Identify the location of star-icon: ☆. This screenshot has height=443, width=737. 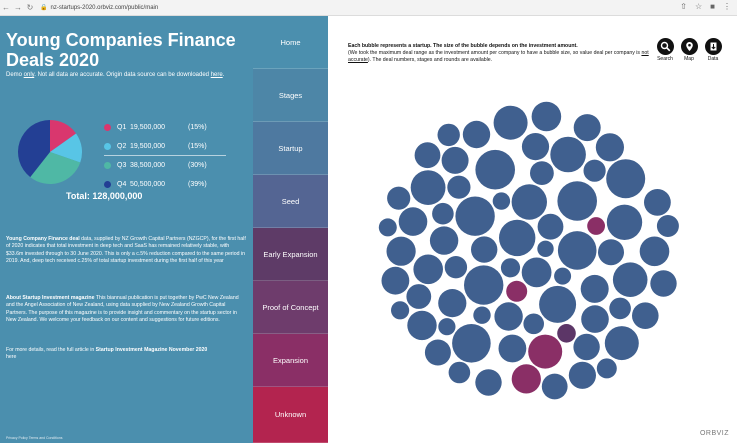
(698, 6).